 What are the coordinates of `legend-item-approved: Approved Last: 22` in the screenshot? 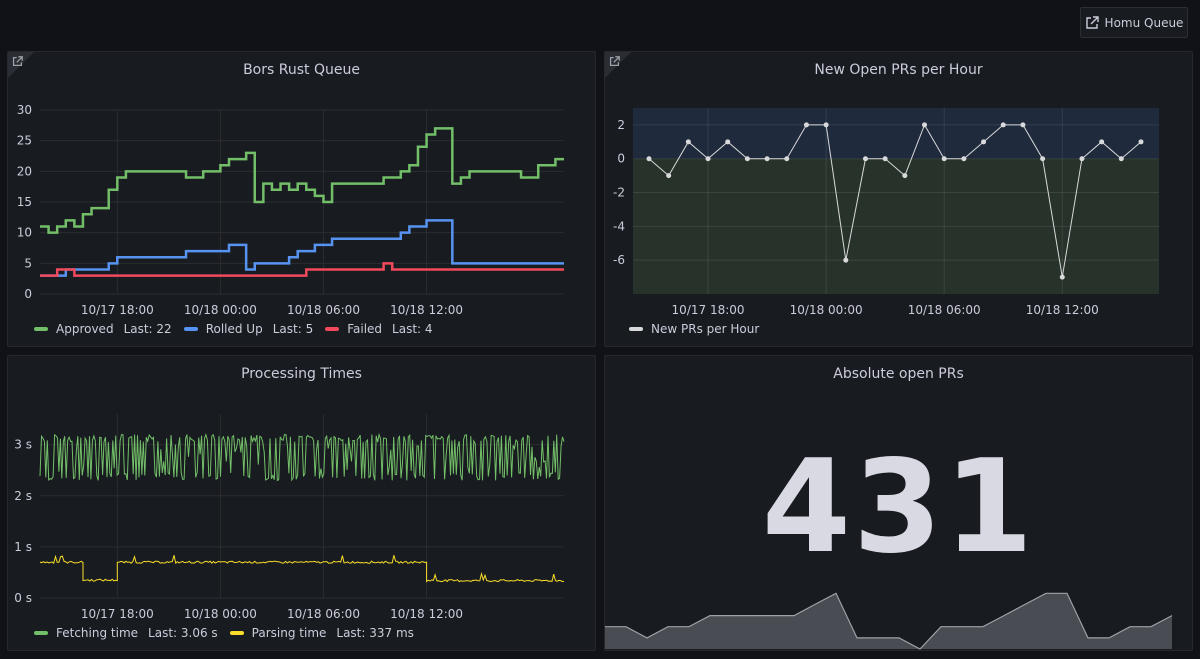 It's located at (103, 329).